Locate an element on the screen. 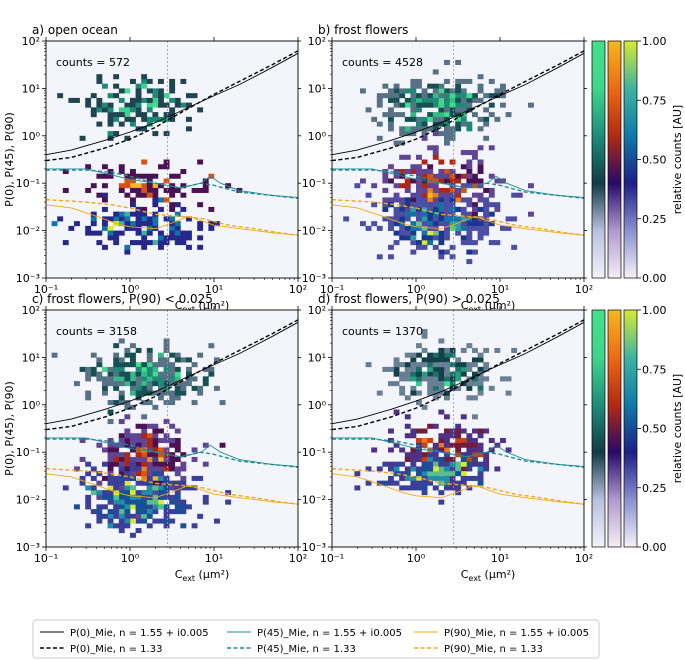  x-axis-label-unit: (µm²) is located at coordinates (212, 305).